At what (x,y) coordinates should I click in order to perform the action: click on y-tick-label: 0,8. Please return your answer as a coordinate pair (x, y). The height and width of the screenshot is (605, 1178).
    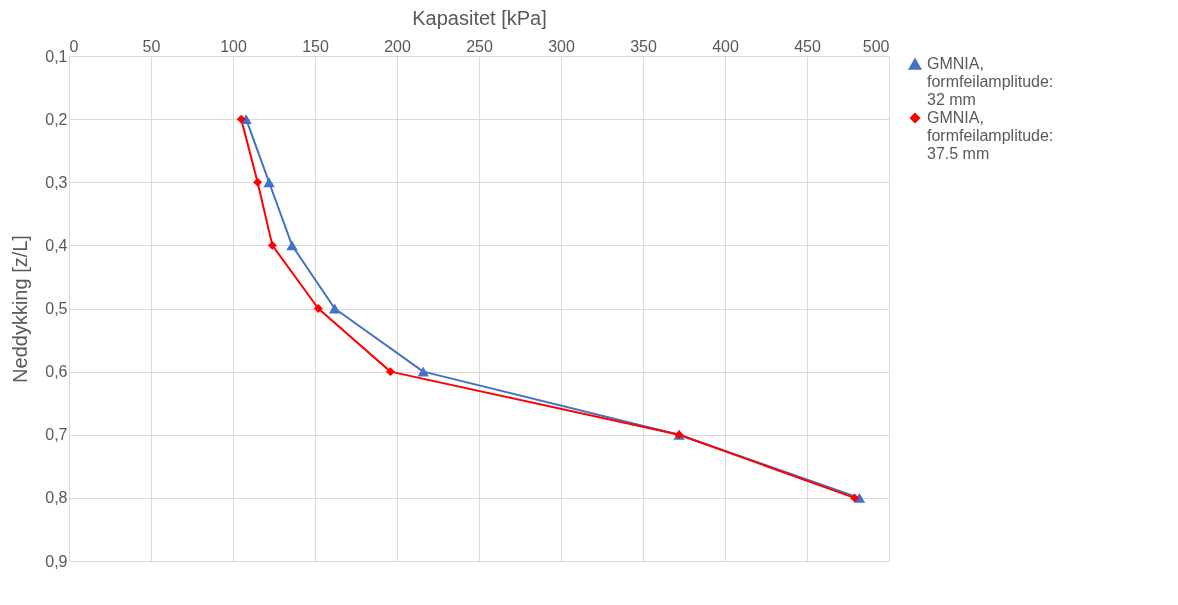
    Looking at the image, I should click on (56, 498).